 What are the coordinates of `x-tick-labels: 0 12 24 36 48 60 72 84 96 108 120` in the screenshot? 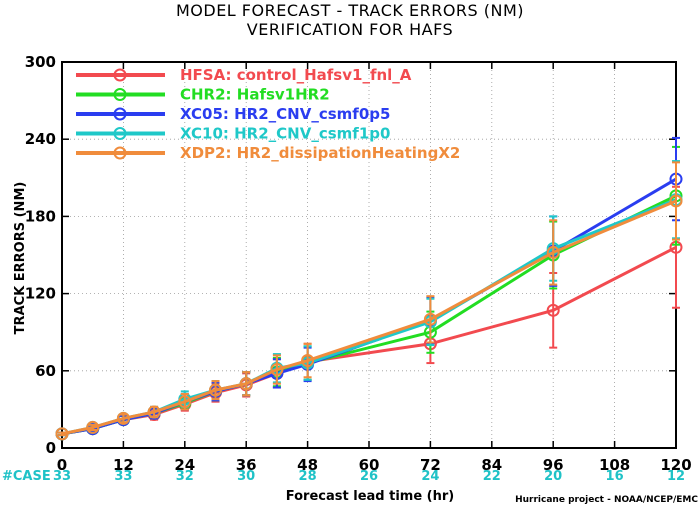 It's located at (374, 465).